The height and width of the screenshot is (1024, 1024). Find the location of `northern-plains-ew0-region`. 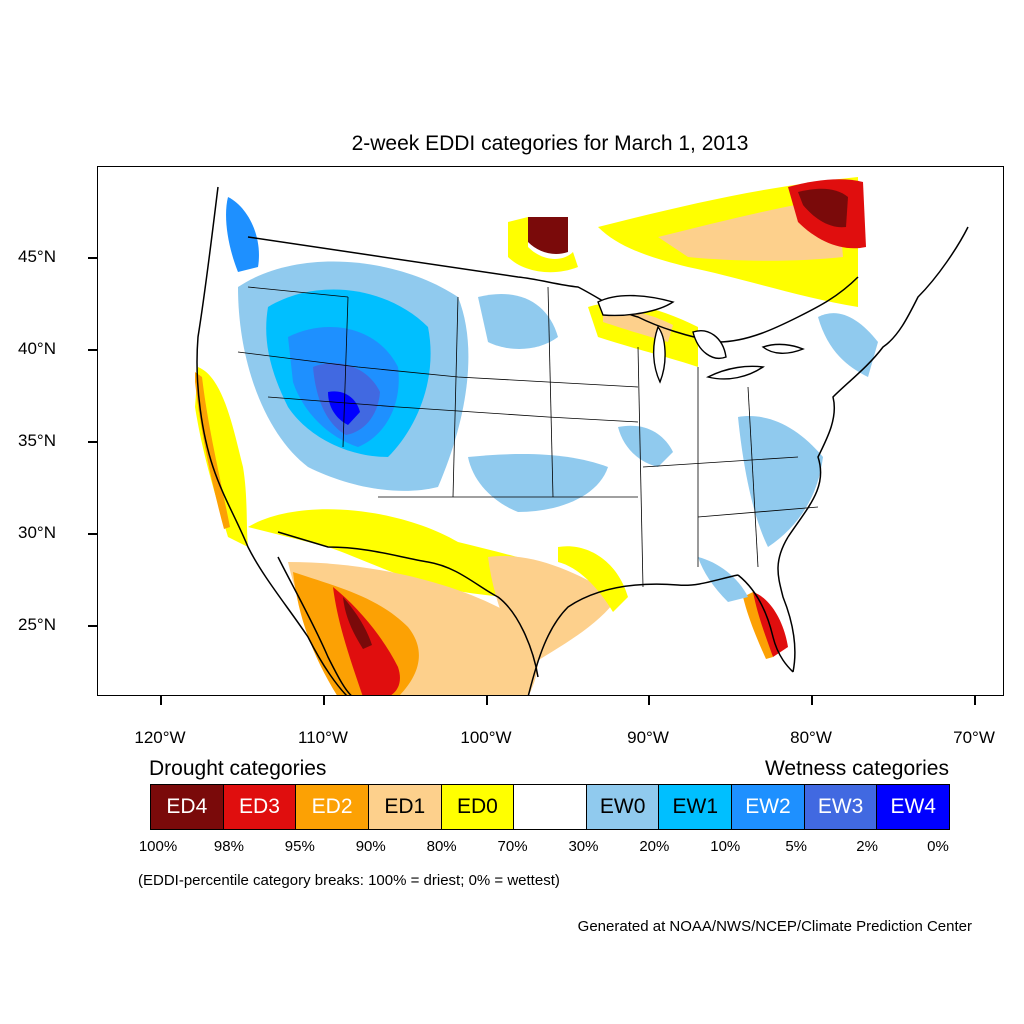

northern-plains-ew0-region is located at coordinates (518, 321).